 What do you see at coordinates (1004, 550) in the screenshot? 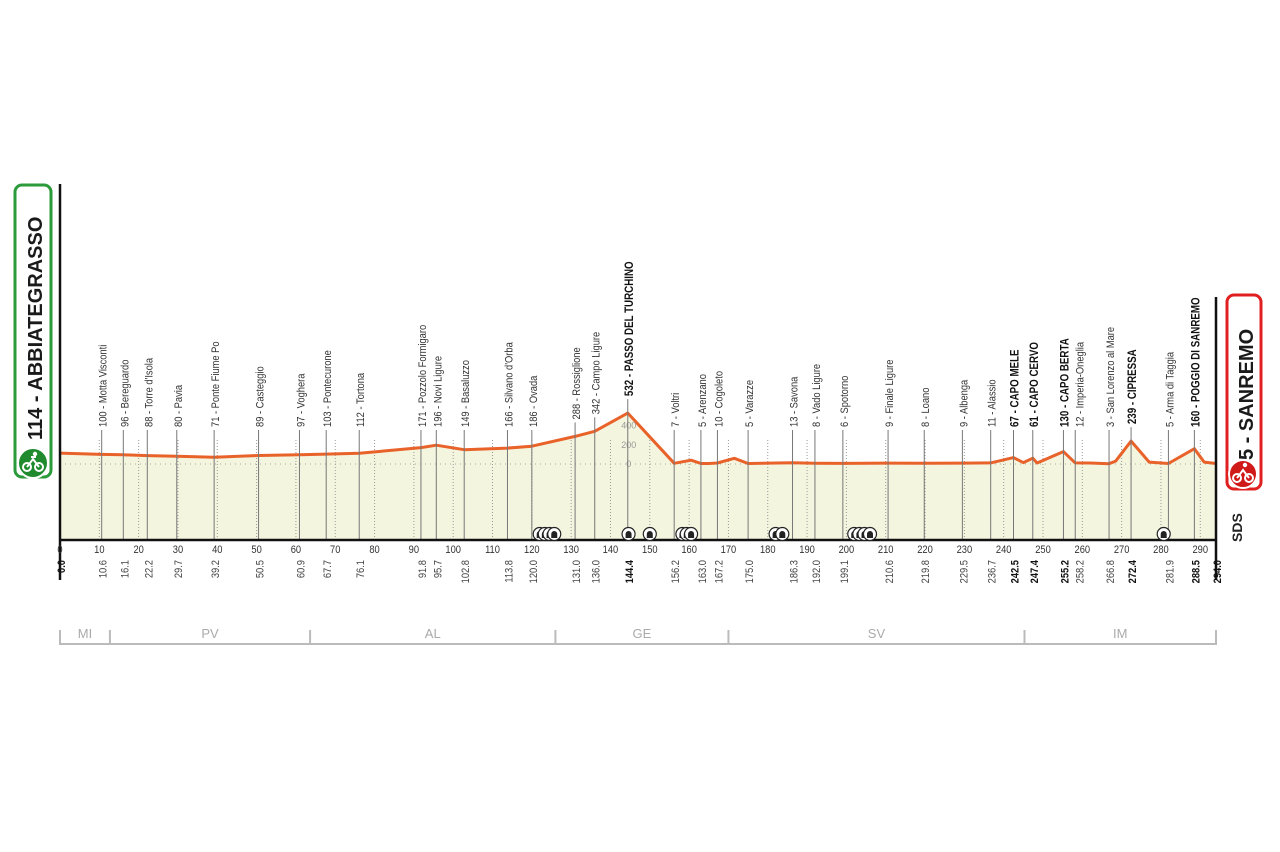
I see `x-tick-label: 240` at bounding box center [1004, 550].